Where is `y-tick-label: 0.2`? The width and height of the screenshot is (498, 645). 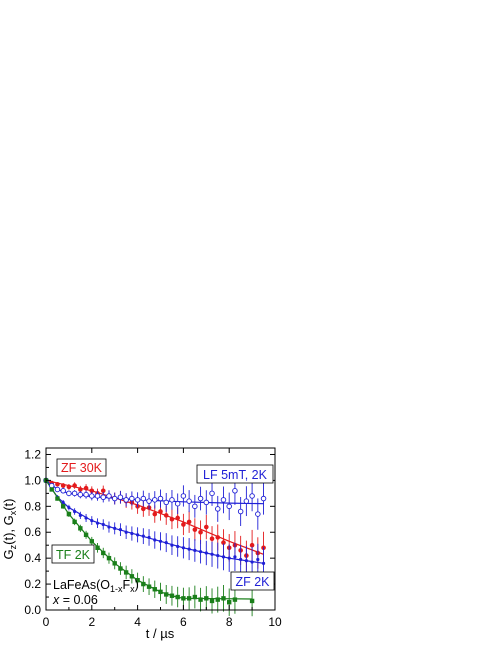
y-tick-label: 0.2 is located at coordinates (32, 584).